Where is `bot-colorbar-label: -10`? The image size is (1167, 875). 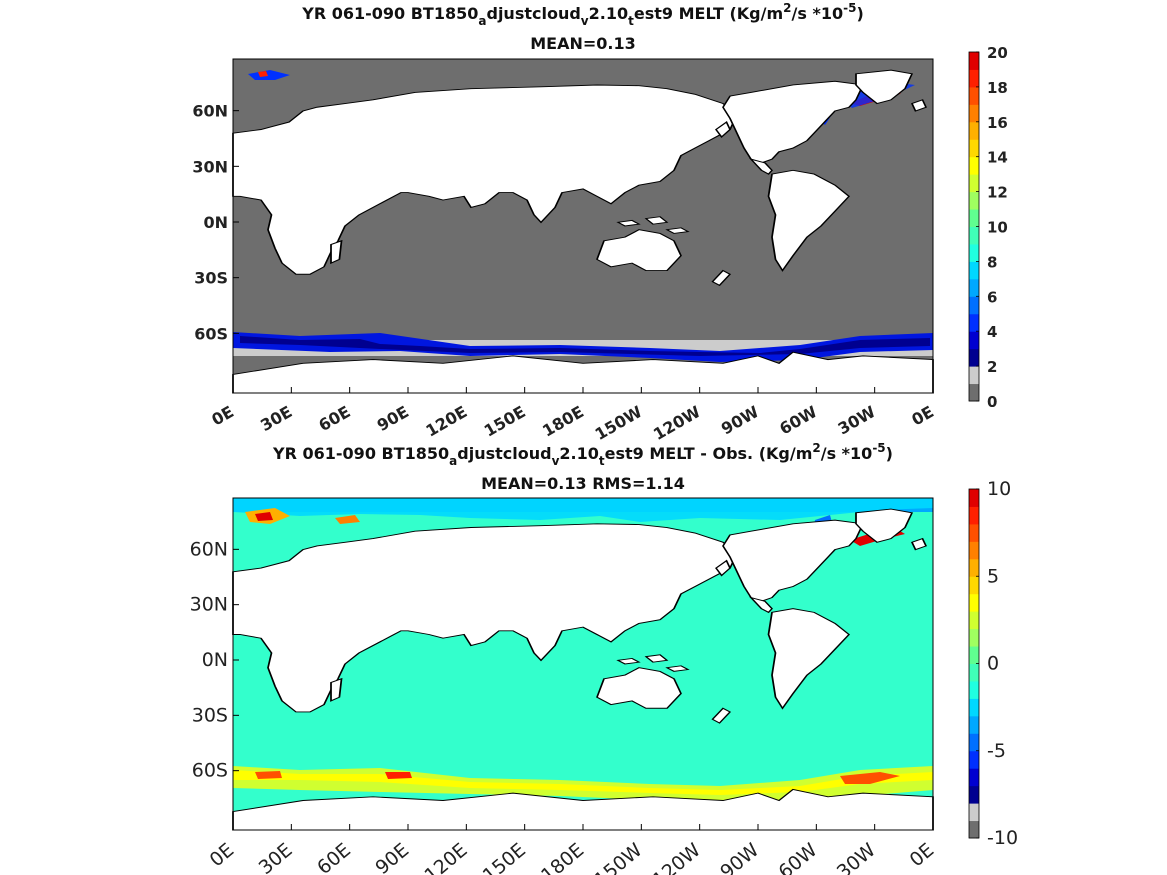 bot-colorbar-label: -10 is located at coordinates (1002, 838).